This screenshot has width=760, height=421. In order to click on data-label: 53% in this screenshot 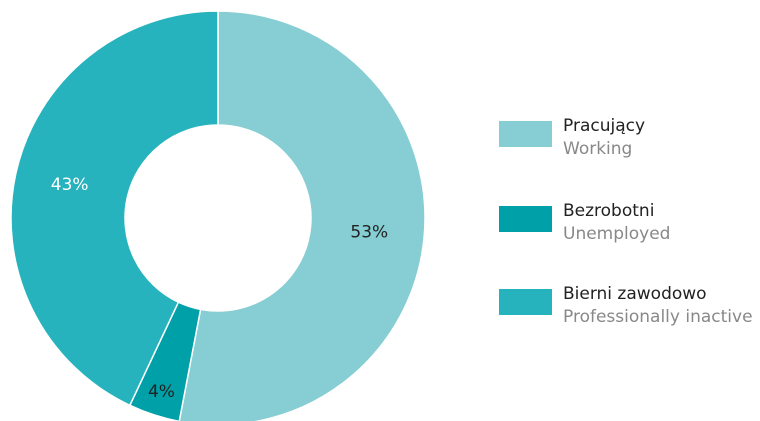, I will do `click(369, 232)`.